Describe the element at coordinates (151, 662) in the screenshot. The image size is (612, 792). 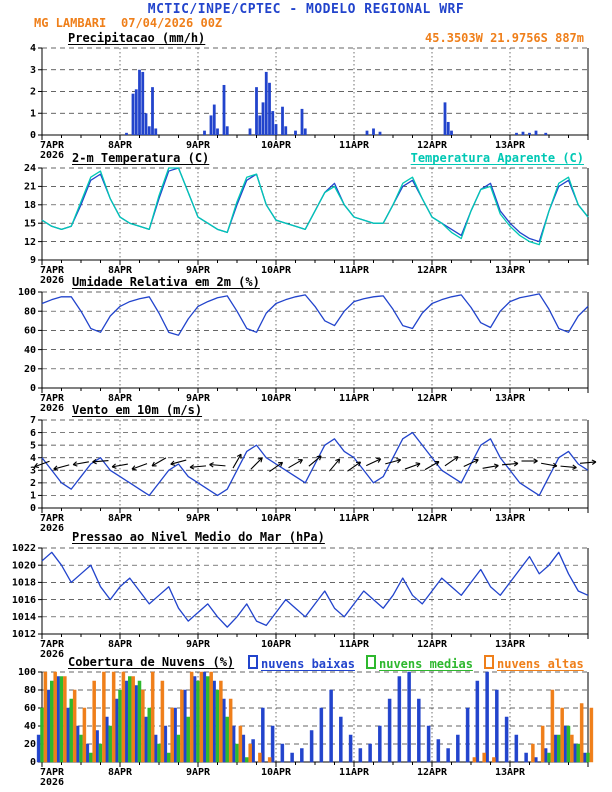
I see `panel-title-clouds: Cobertura de Nuvens (%)` at that location.